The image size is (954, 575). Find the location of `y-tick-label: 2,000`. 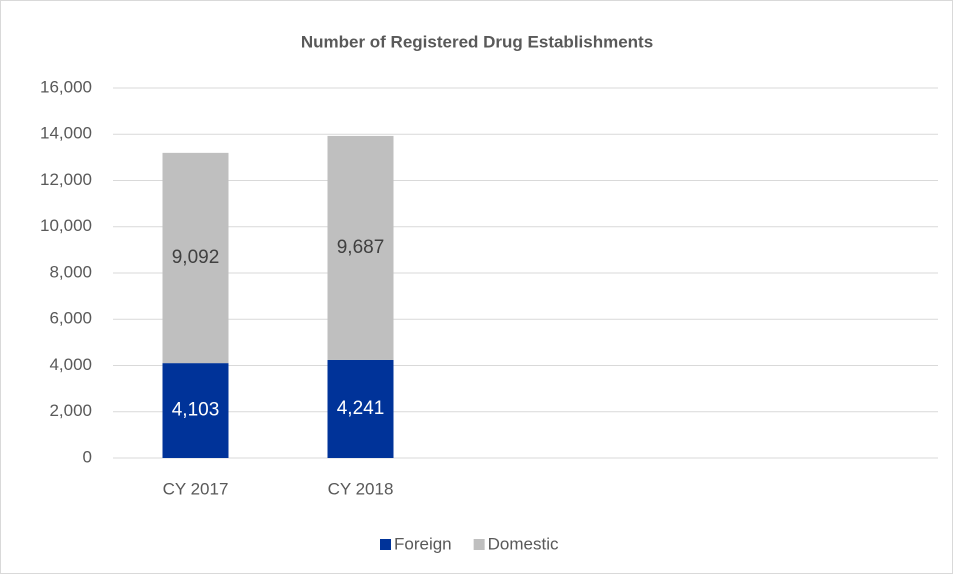

y-tick-label: 2,000 is located at coordinates (70, 410).